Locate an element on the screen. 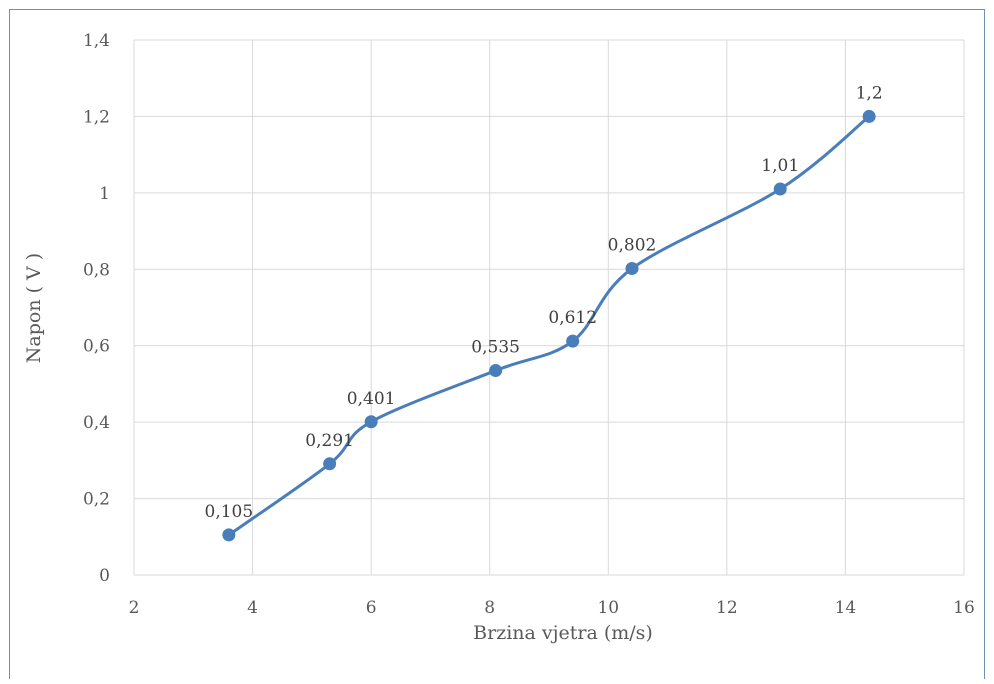 The image size is (994, 684). x-tick-label: 4 is located at coordinates (252, 608).